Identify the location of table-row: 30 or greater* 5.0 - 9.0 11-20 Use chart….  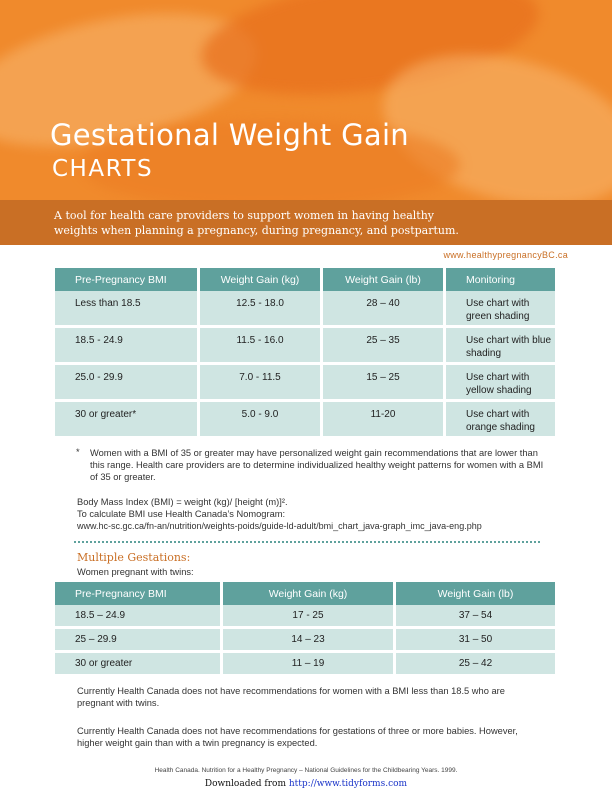
(306, 419).